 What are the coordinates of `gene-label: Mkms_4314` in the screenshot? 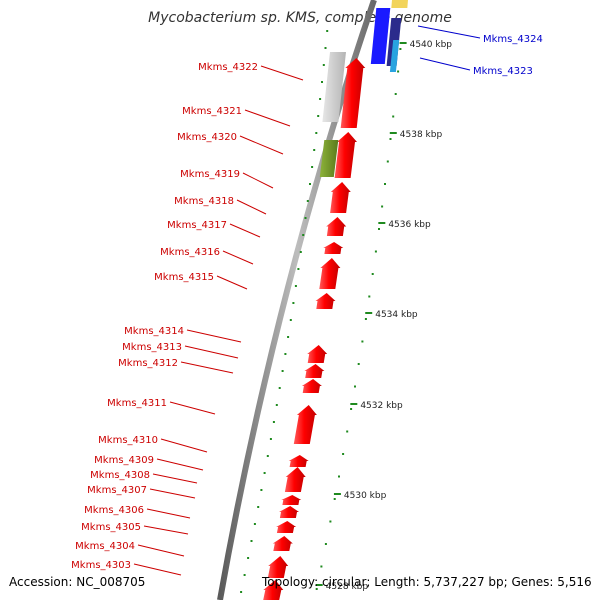 It's located at (154, 331).